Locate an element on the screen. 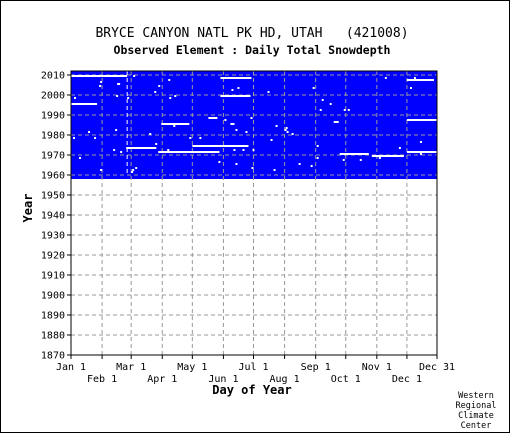 The image size is (510, 433). y-tick-label: 1940 is located at coordinates (53, 216).